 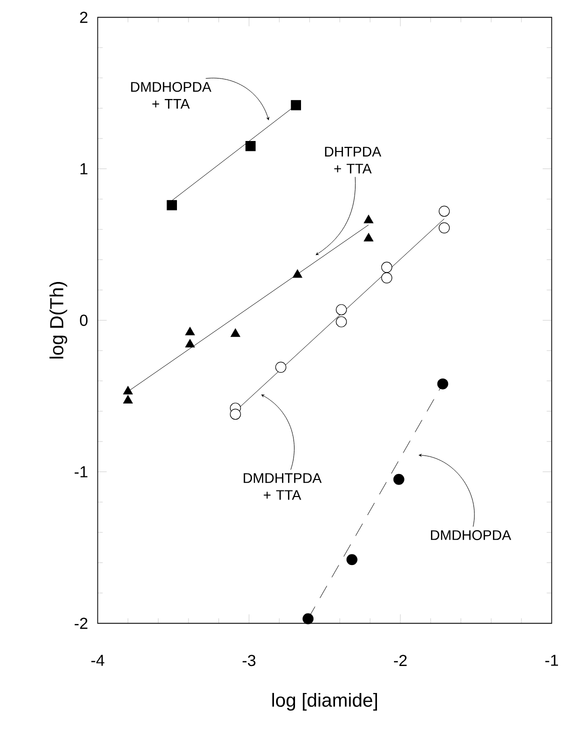 What do you see at coordinates (551, 660) in the screenshot?
I see `x-tick-label: -1` at bounding box center [551, 660].